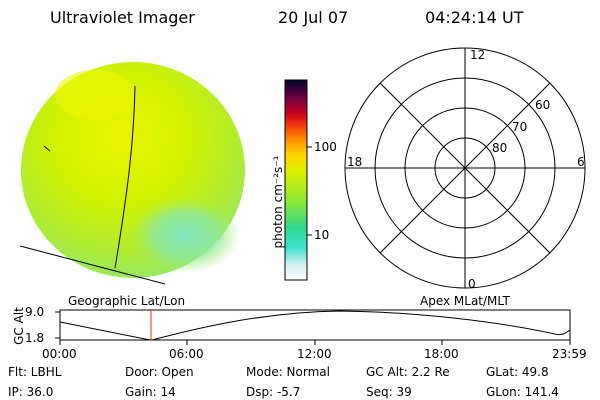 The height and width of the screenshot is (400, 600). What do you see at coordinates (288, 372) in the screenshot?
I see `status-mode: Mode: Normal` at bounding box center [288, 372].